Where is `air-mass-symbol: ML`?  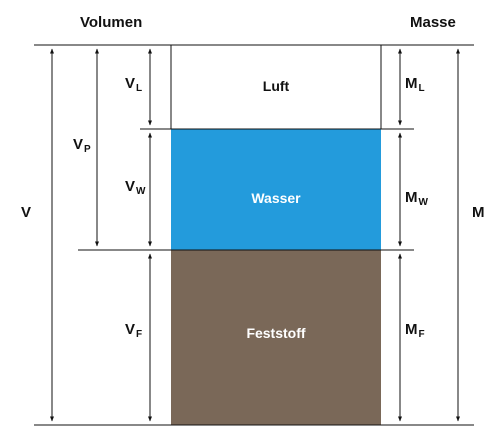 air-mass-symbol: ML is located at coordinates (415, 85).